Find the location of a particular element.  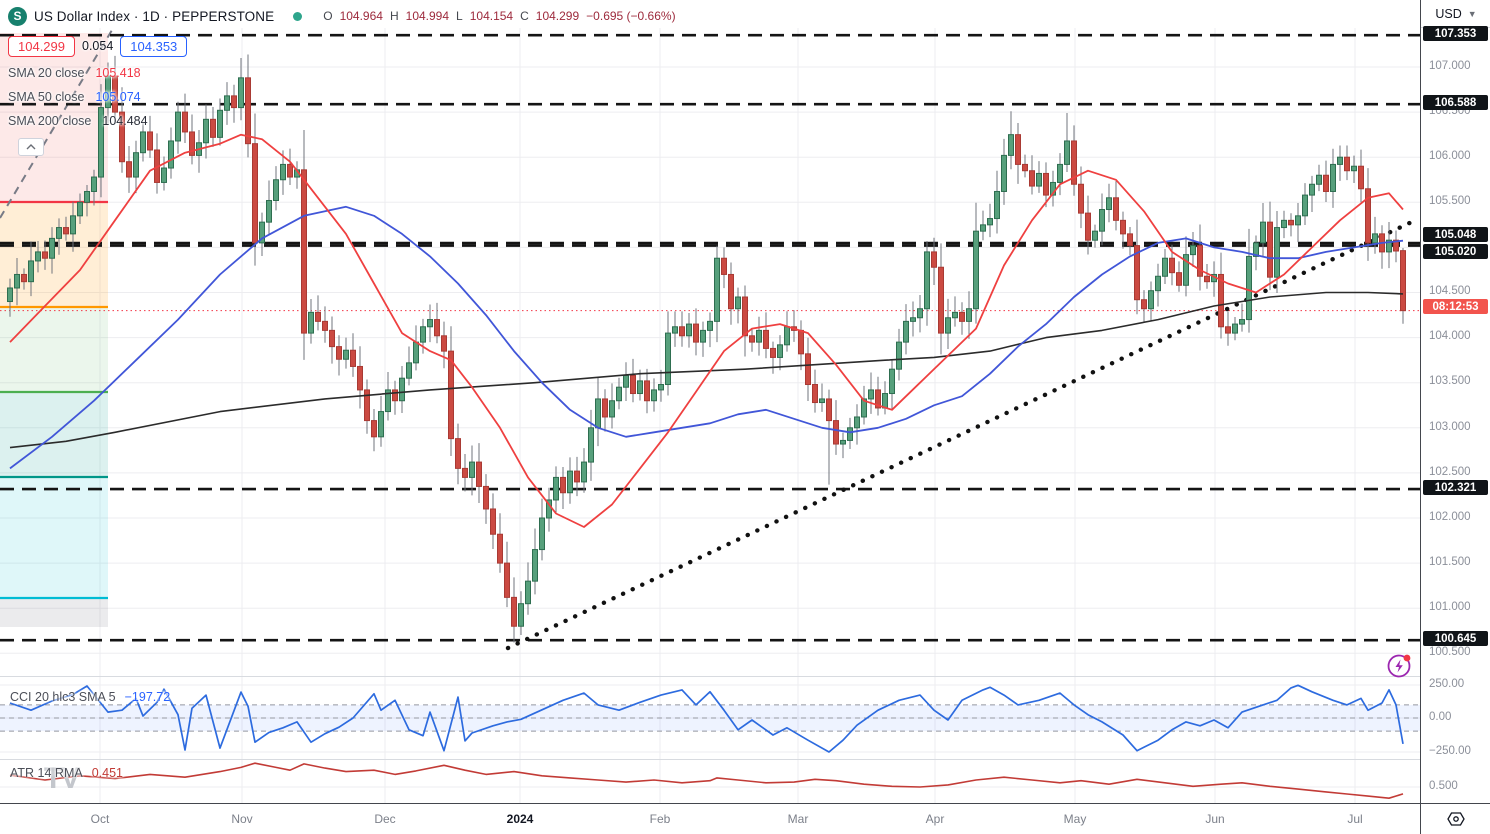

cci-label: CCI 20 hlc3 SMA 5 is located at coordinates (63, 697).